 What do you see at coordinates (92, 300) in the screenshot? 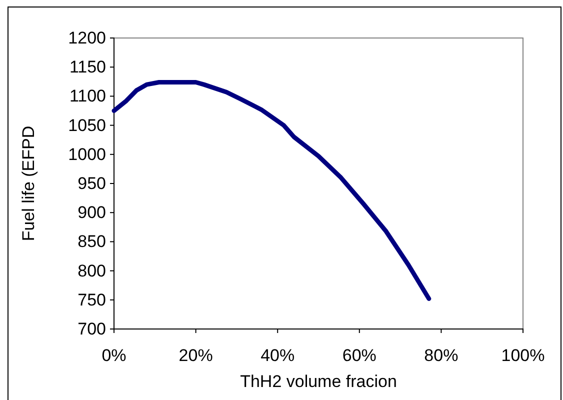
I see `y-tick-label: 750` at bounding box center [92, 300].